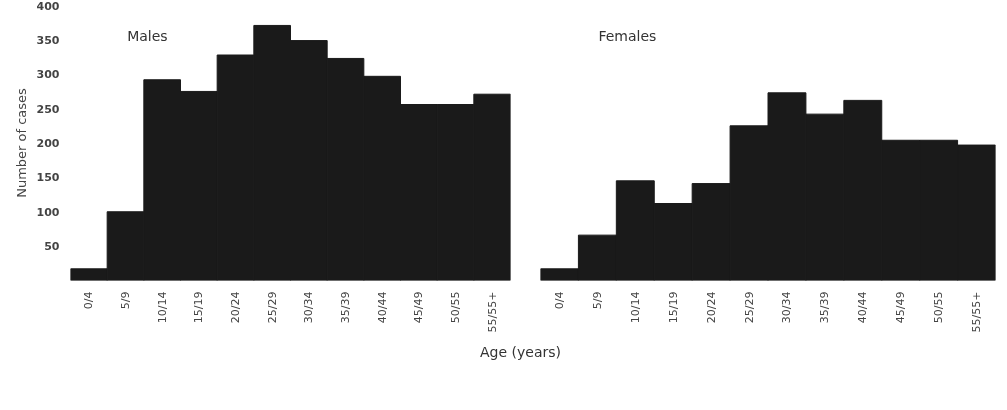 Image resolution: width=1007 pixels, height=410 pixels. What do you see at coordinates (627, 36) in the screenshot?
I see `text: Females` at bounding box center [627, 36].